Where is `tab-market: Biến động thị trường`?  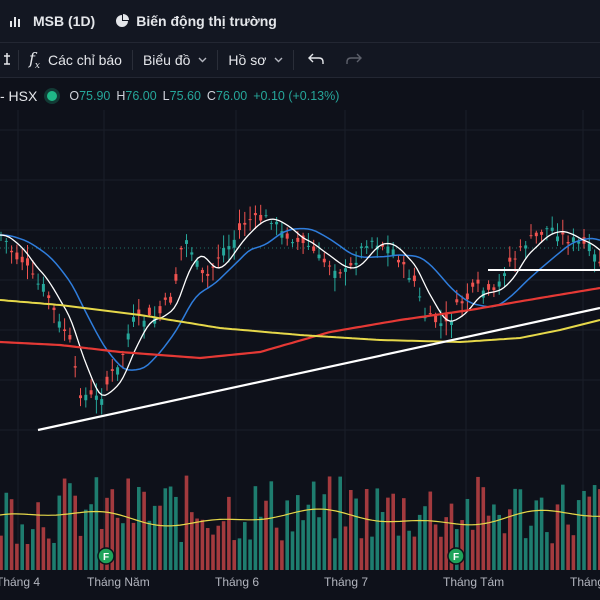 tab-market: Biến động thị trường is located at coordinates (196, 21).